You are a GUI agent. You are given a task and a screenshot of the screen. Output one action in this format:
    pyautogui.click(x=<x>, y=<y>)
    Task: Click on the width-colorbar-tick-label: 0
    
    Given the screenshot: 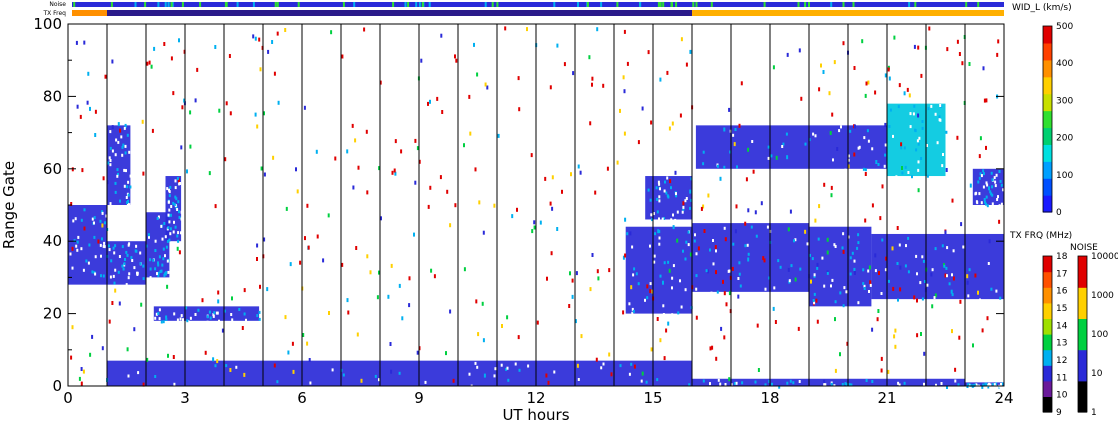 What is the action you would take?
    pyautogui.click(x=1059, y=213)
    